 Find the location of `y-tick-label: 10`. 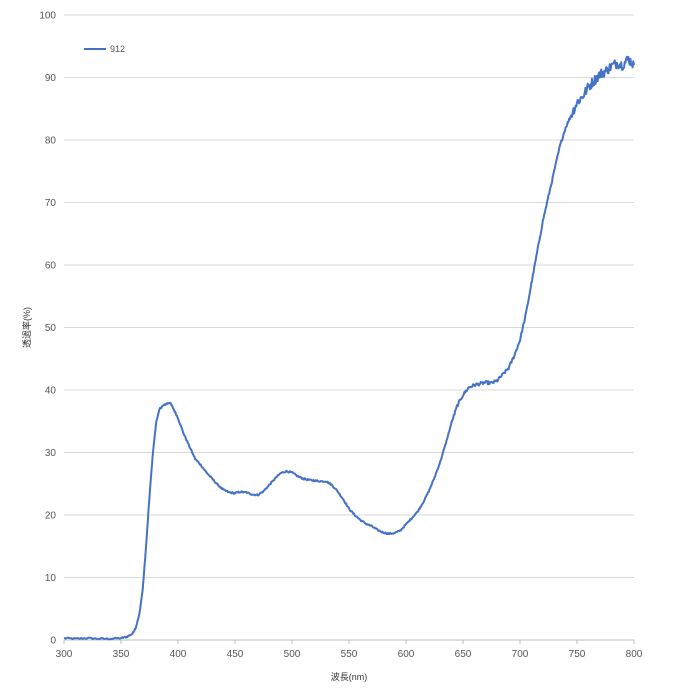

y-tick-label: 10 is located at coordinates (51, 578).